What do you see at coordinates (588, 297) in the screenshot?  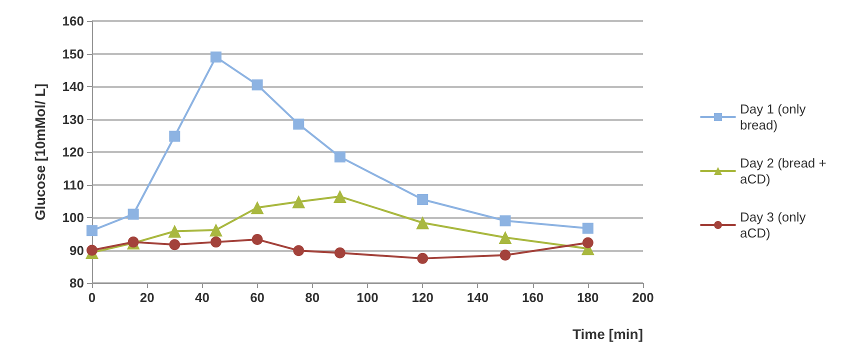 I see `x-tick-label: 180` at bounding box center [588, 297].